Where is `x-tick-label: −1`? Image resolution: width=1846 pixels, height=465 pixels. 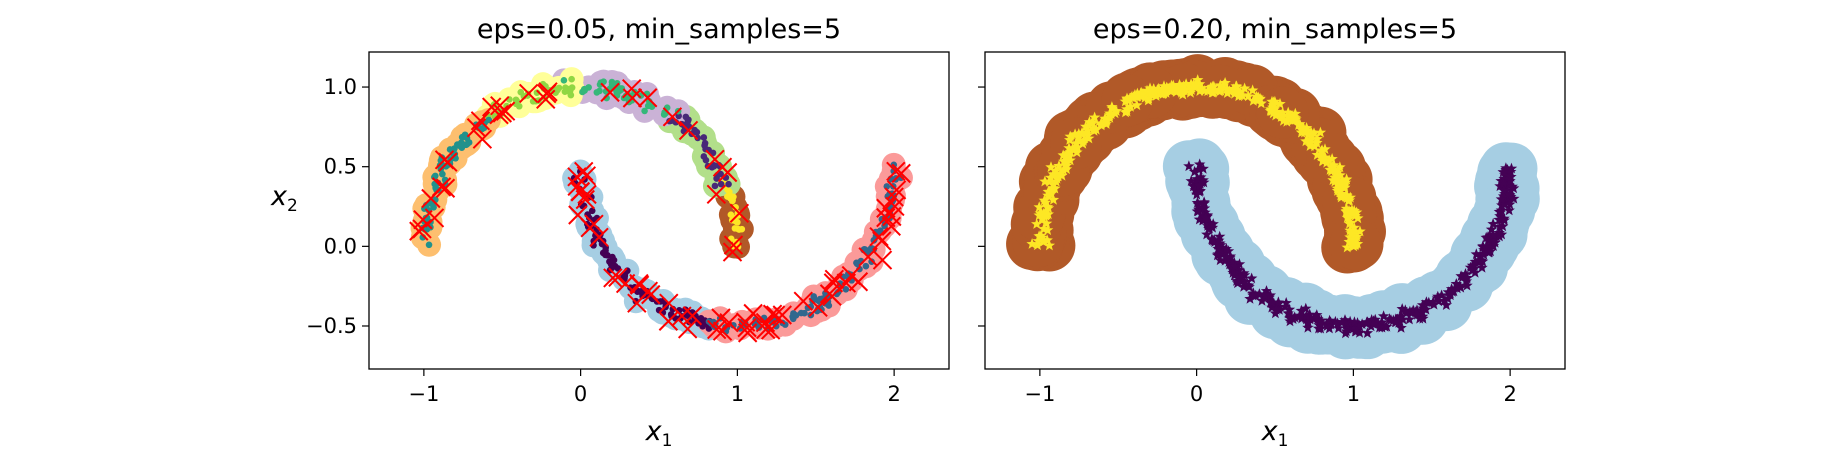
x-tick-label: −1 is located at coordinates (1039, 394).